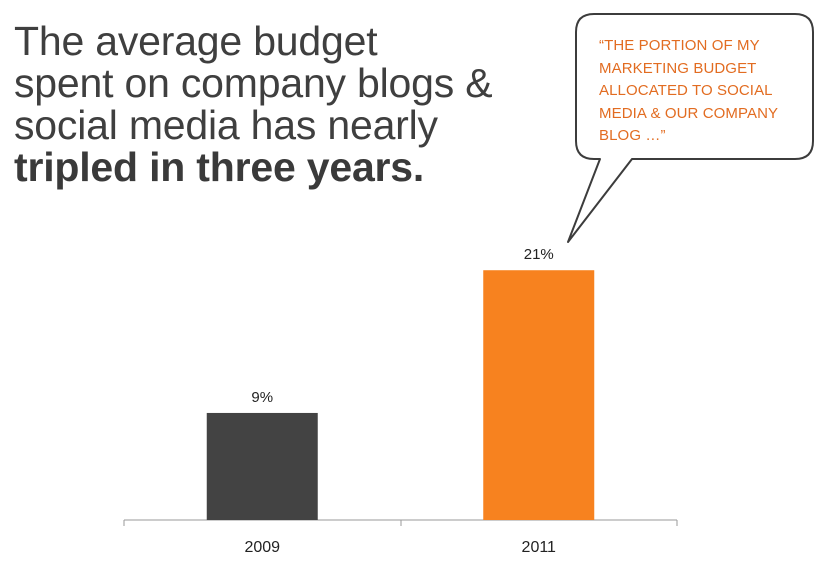 This screenshot has width=823, height=575. What do you see at coordinates (539, 547) in the screenshot?
I see `x-tick-label-2011: 2011` at bounding box center [539, 547].